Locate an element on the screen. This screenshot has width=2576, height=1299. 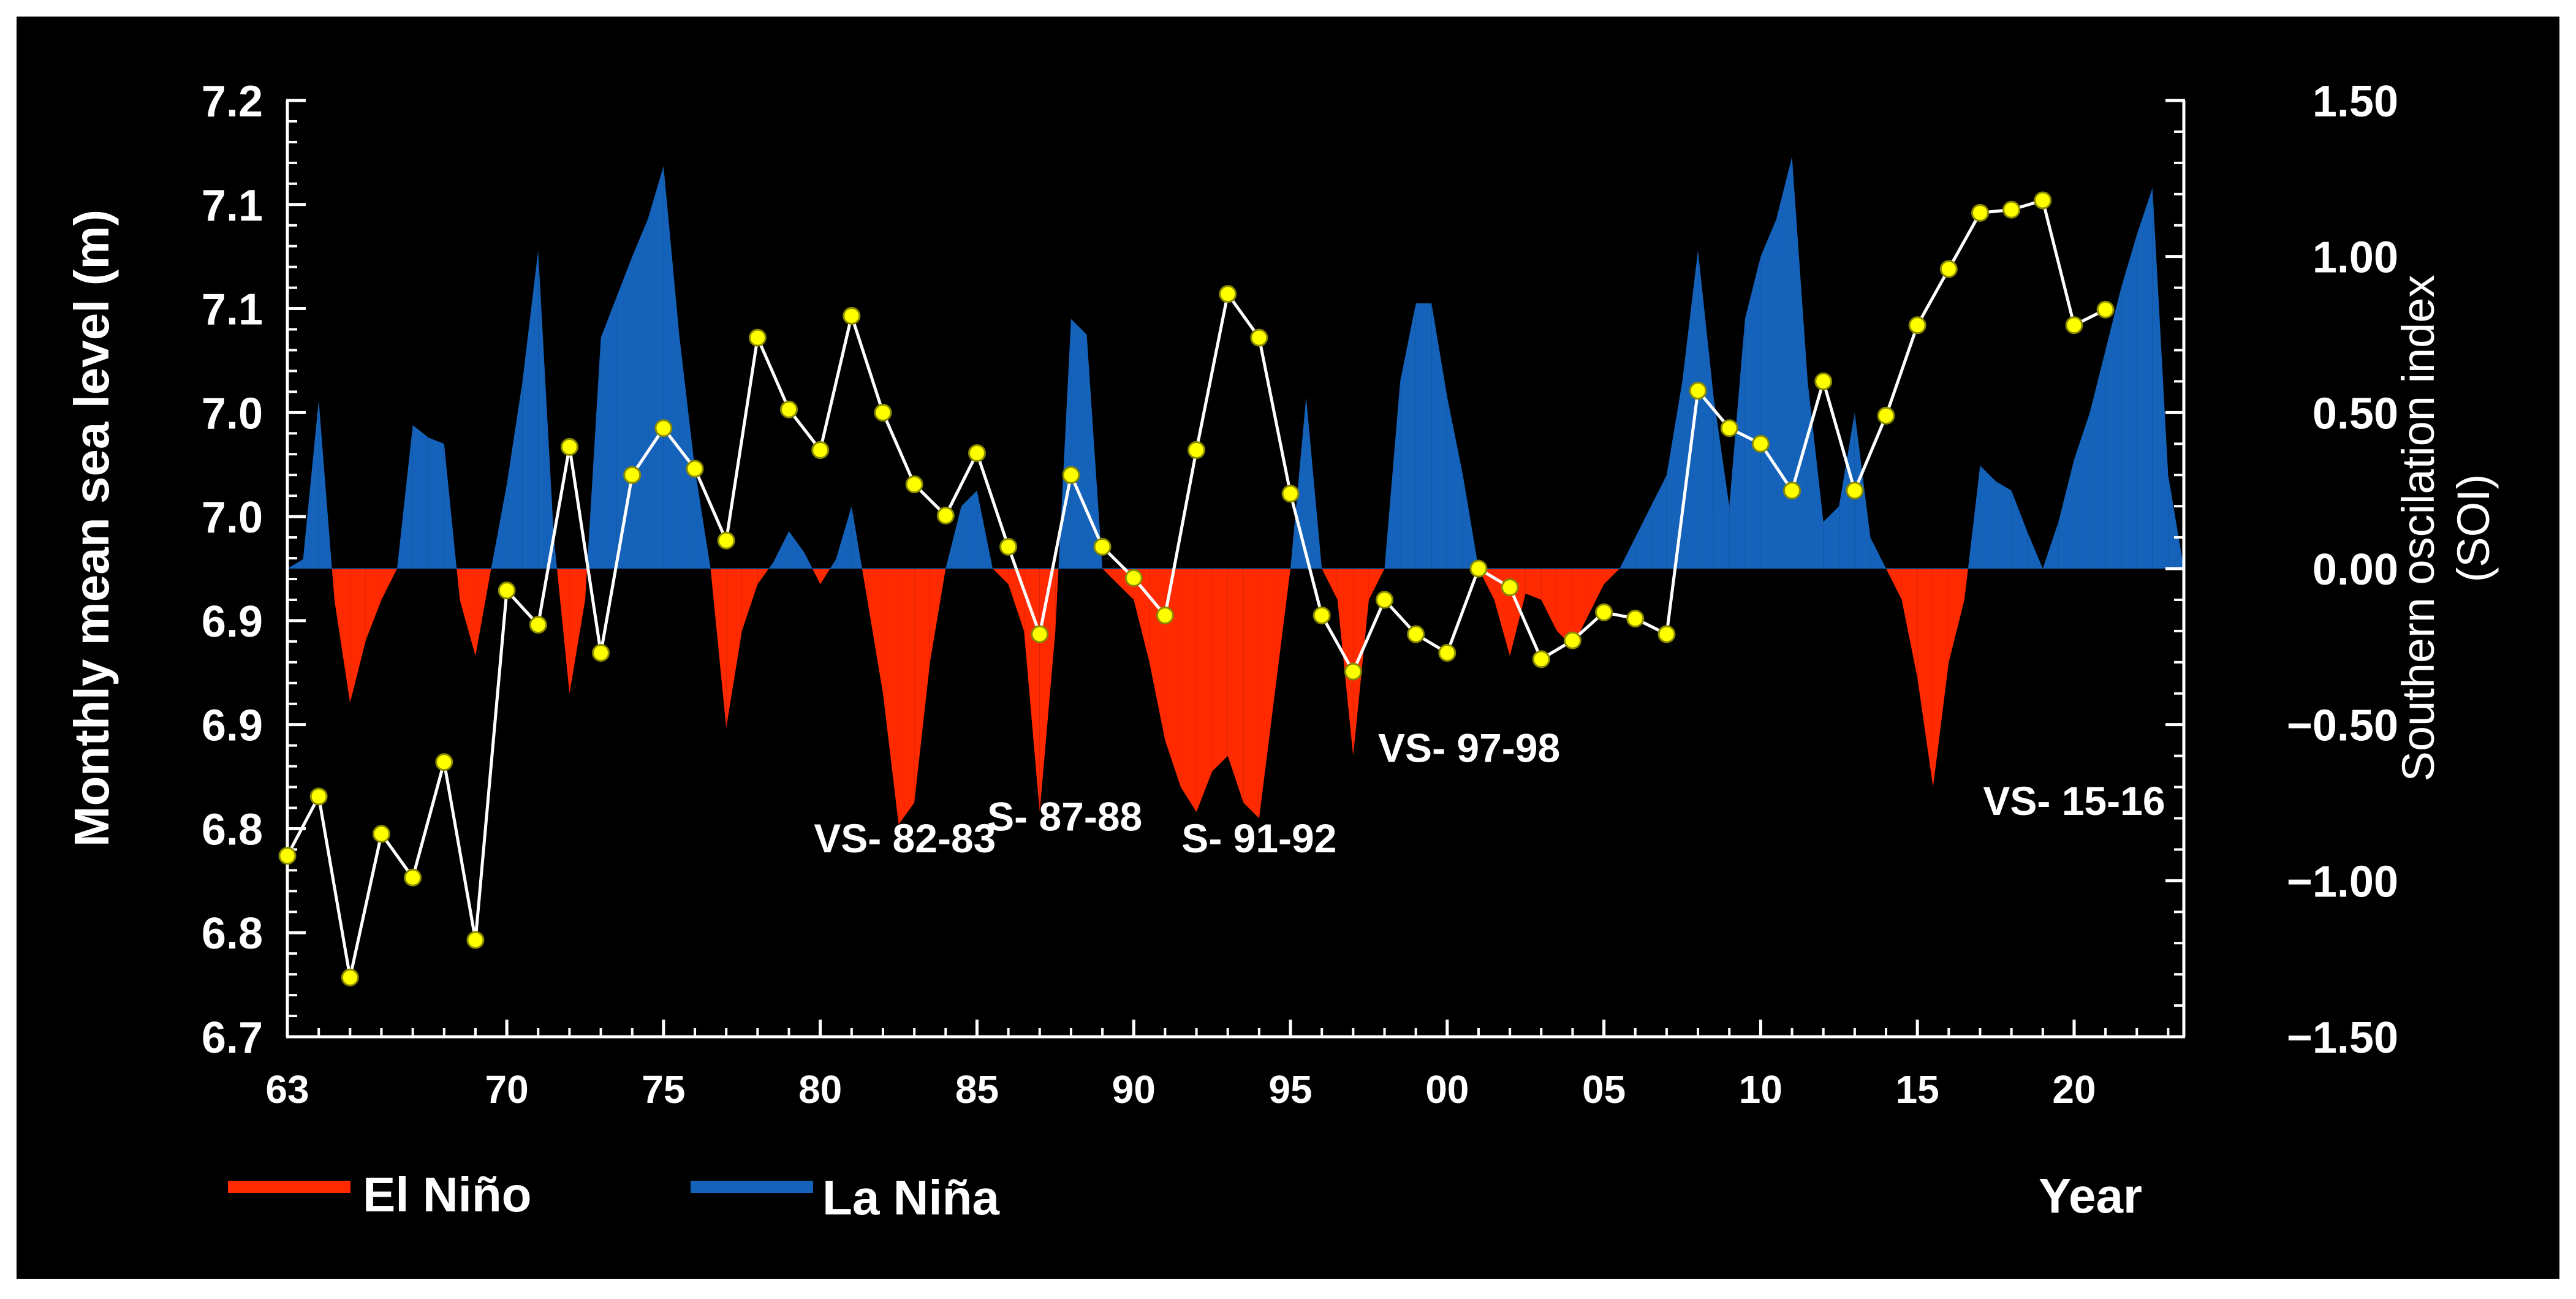
event-annotation: S- 91-92 is located at coordinates (1259, 838).